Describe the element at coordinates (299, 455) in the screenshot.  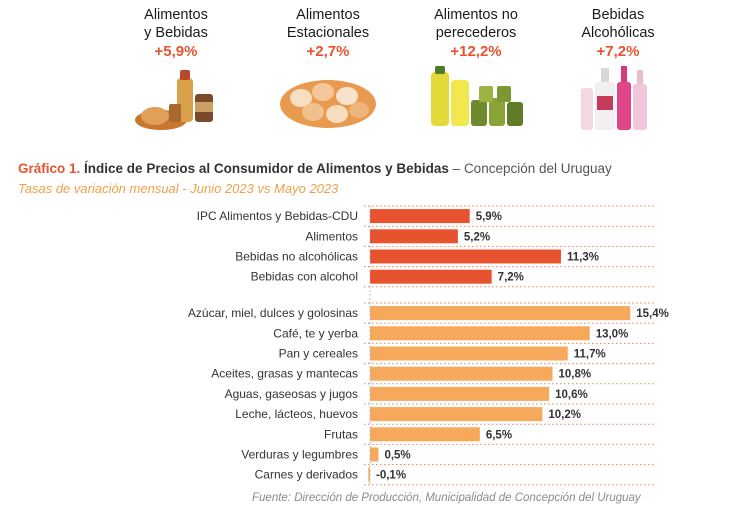
I see `category-label: Verduras y legumbres` at that location.